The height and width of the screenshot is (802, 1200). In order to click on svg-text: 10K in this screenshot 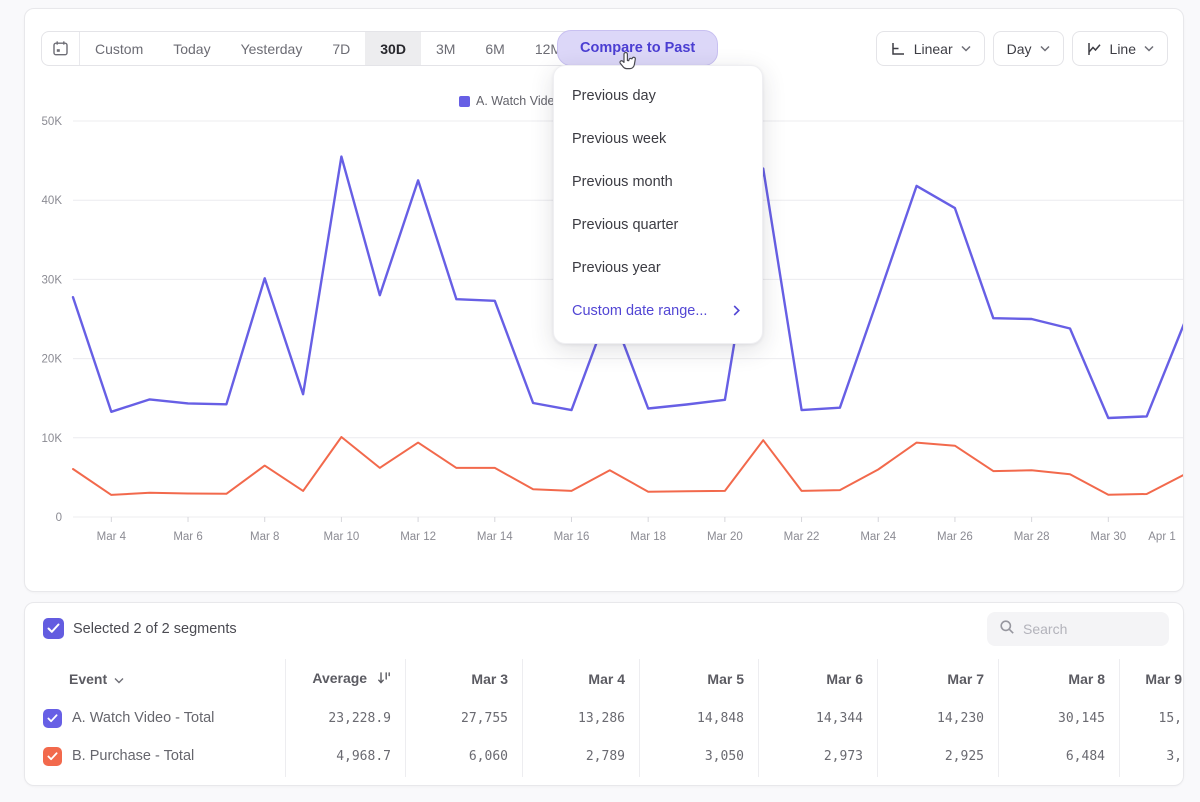, I will do `click(52, 439)`.